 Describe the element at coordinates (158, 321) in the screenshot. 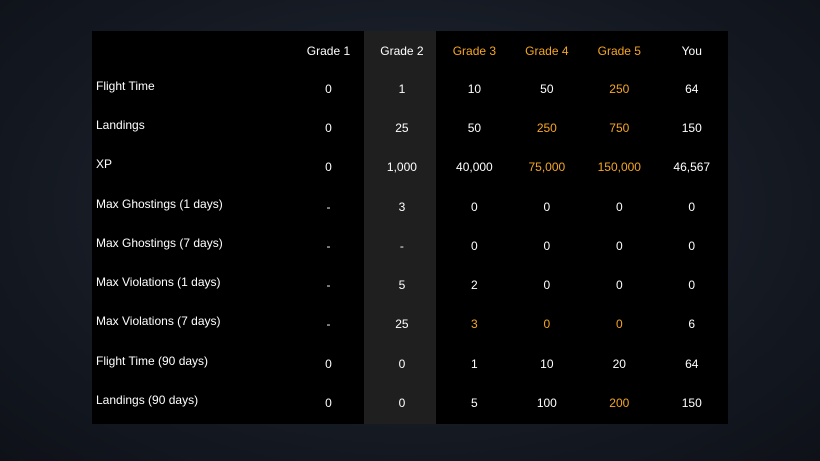

I see `row-label: Max Violations (7 days)` at that location.